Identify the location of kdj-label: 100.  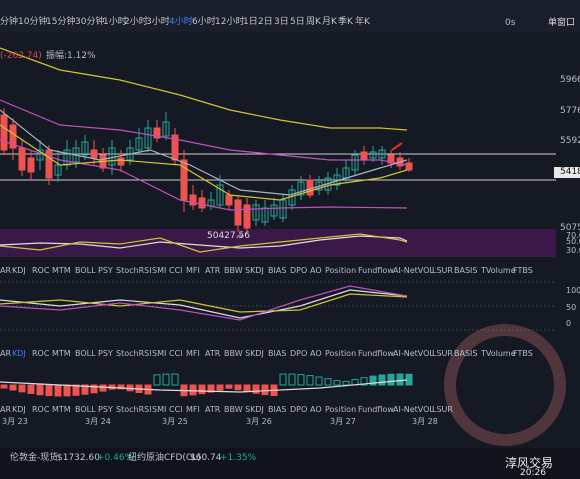
(573, 290).